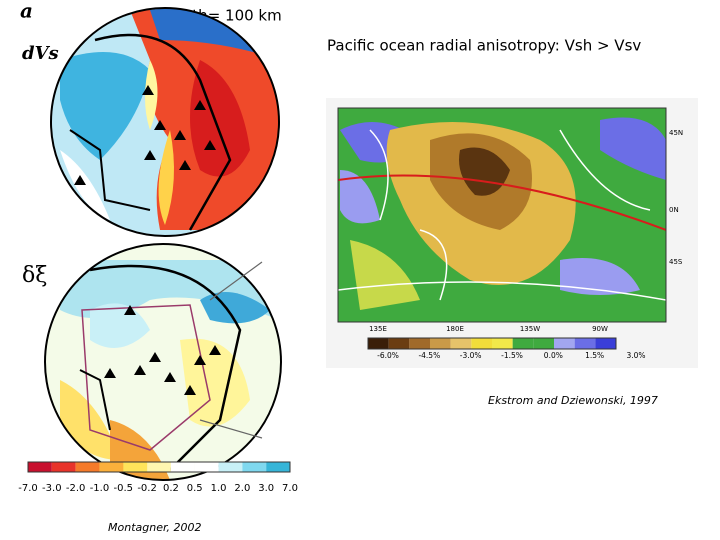 Image resolution: width=720 pixels, height=540 pixels. What do you see at coordinates (26, 11) in the screenshot?
I see `panel-label: a` at bounding box center [26, 11].